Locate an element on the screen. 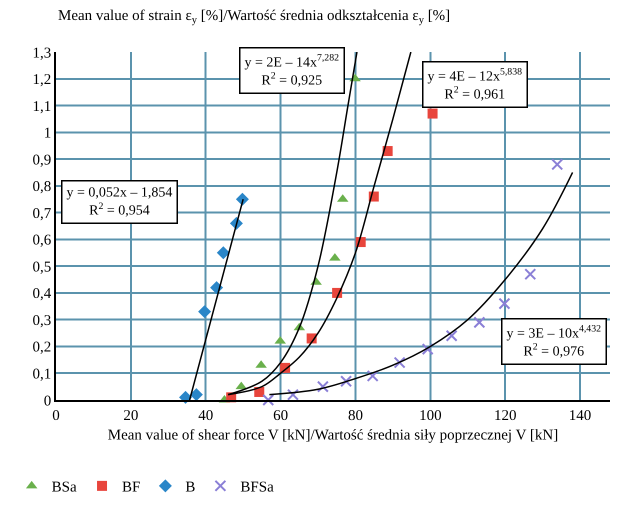  y-tick-label: 0,5 is located at coordinates (42, 267).